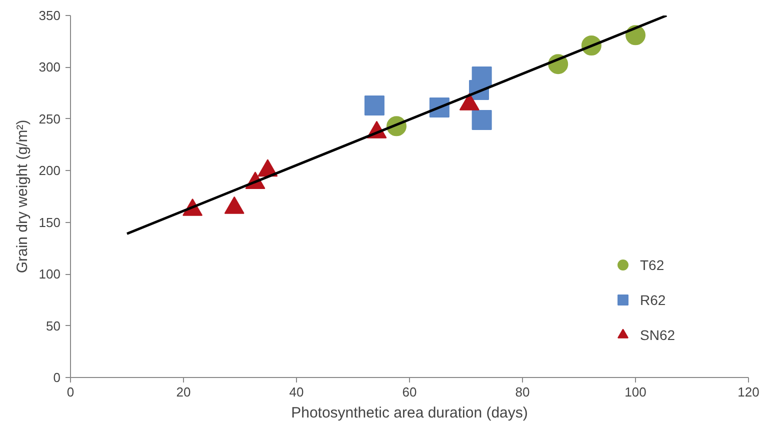  What do you see at coordinates (409, 413) in the screenshot?
I see `x-axis-title: Photosynthetic area duration (days)` at bounding box center [409, 413].